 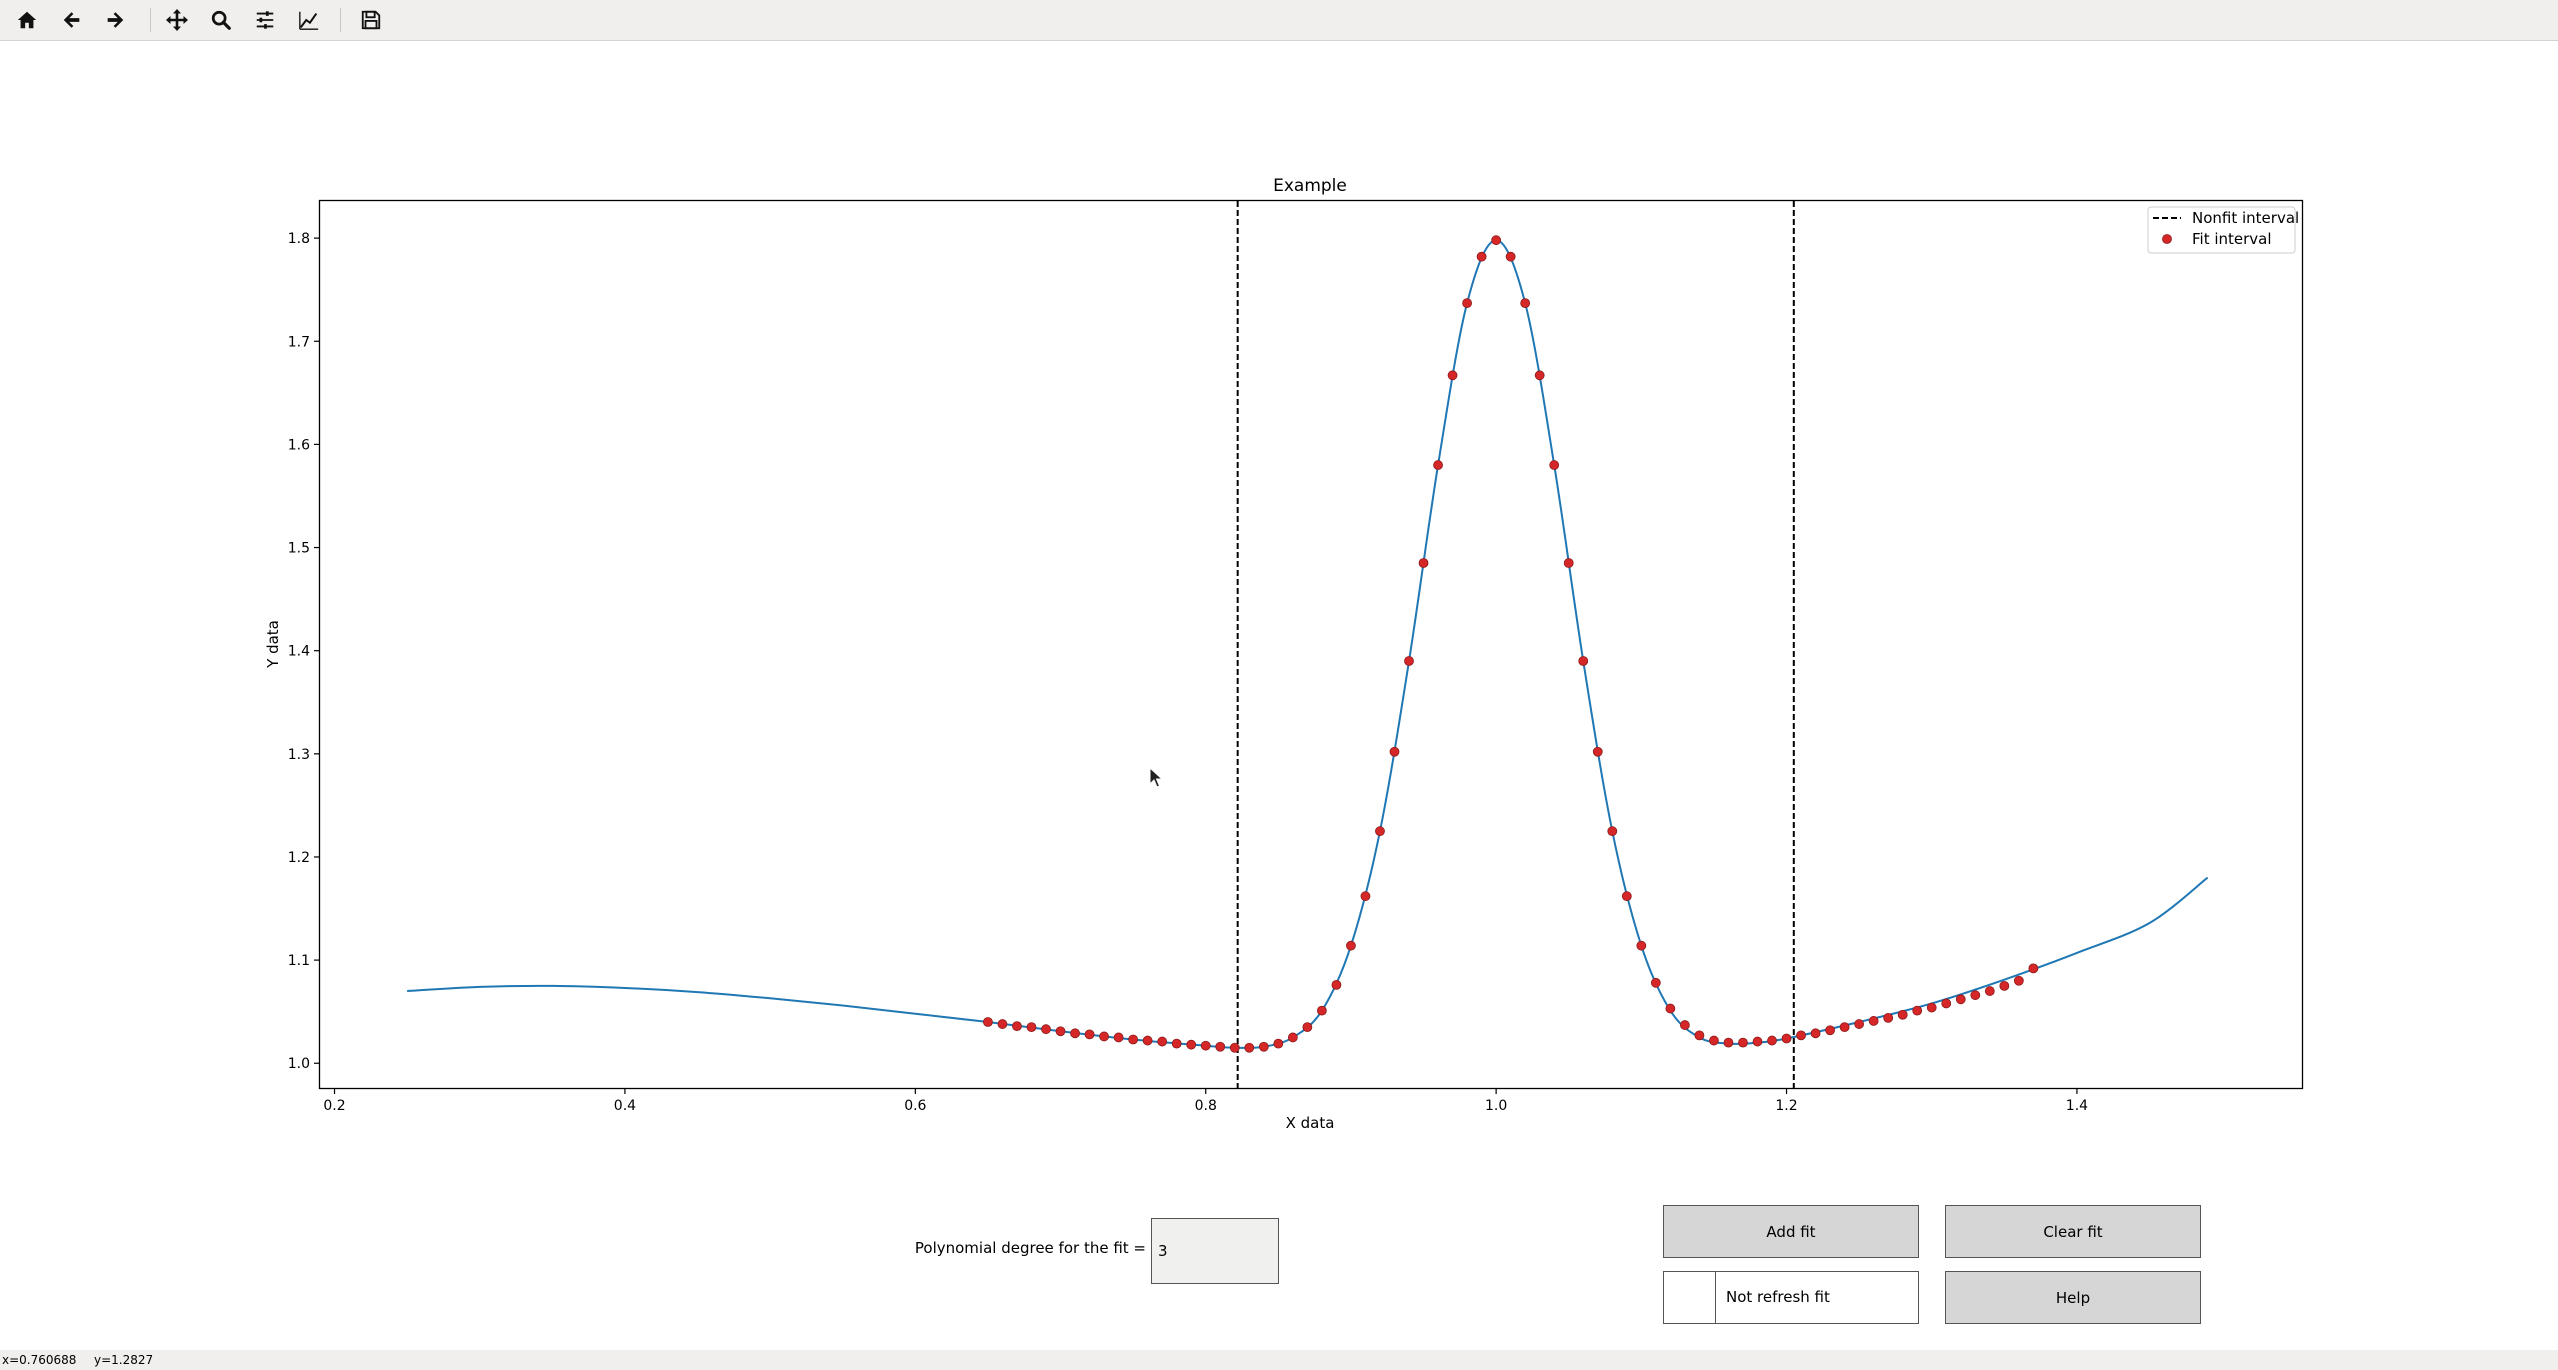 What do you see at coordinates (1310, 186) in the screenshot?
I see `chart-title: Example` at bounding box center [1310, 186].